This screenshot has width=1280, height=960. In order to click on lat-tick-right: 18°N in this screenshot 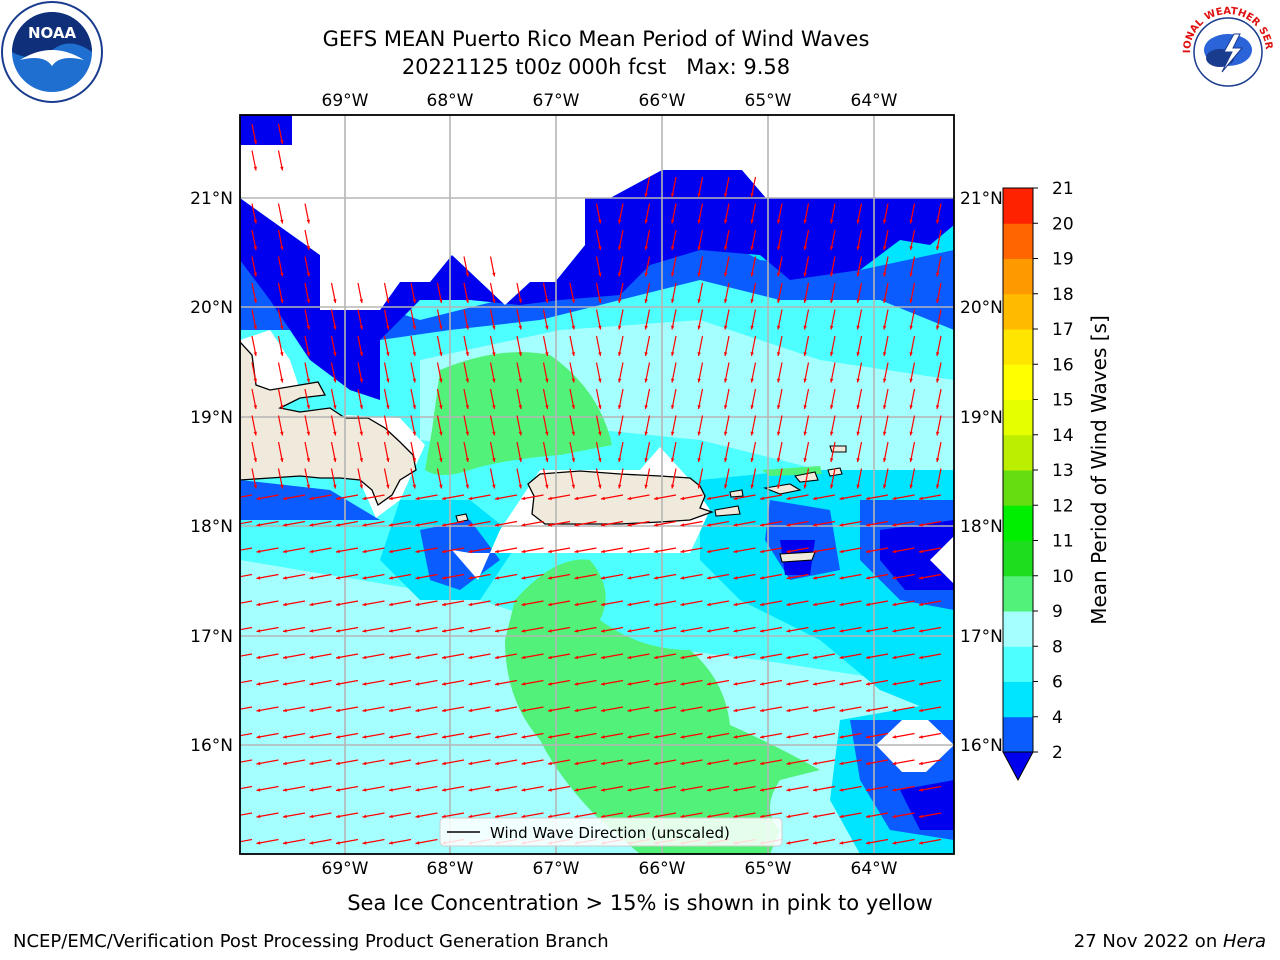, I will do `click(981, 527)`.